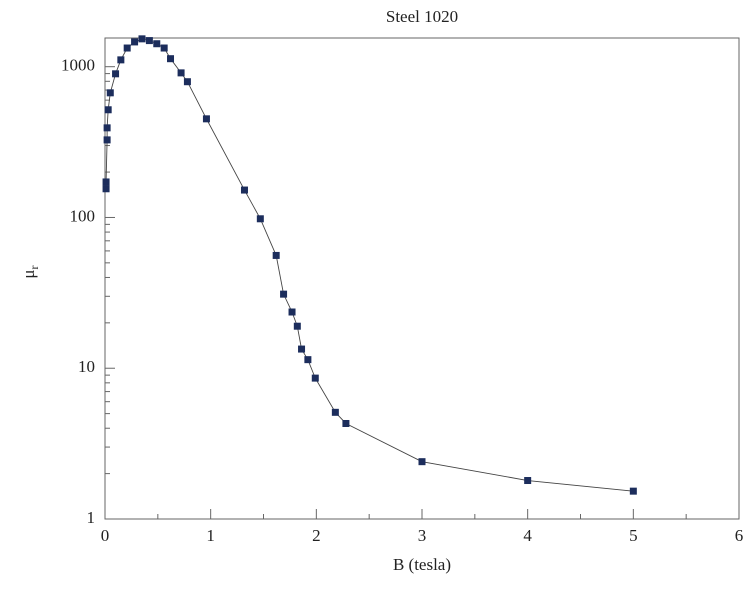 The image size is (750, 590). Describe the element at coordinates (86, 366) in the screenshot. I see `y-tick-label: 10` at that location.